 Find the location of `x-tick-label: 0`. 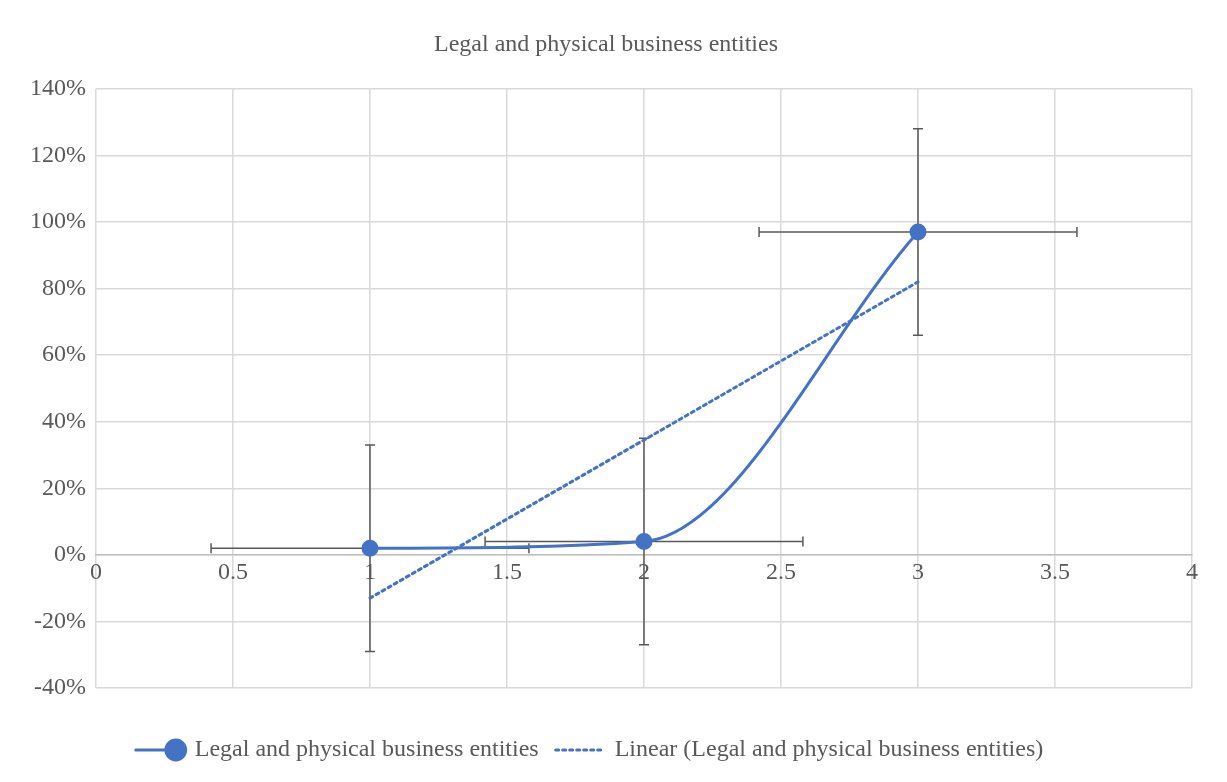

x-tick-label: 0 is located at coordinates (95, 570).